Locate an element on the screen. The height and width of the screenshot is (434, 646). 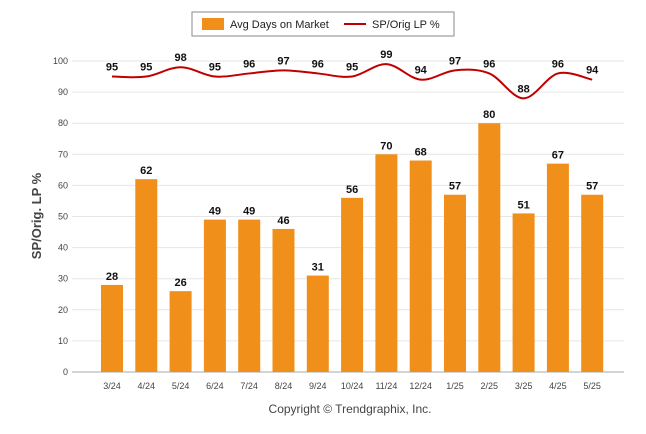
legend-line-label: SP/Orig LP % is located at coordinates (406, 25).